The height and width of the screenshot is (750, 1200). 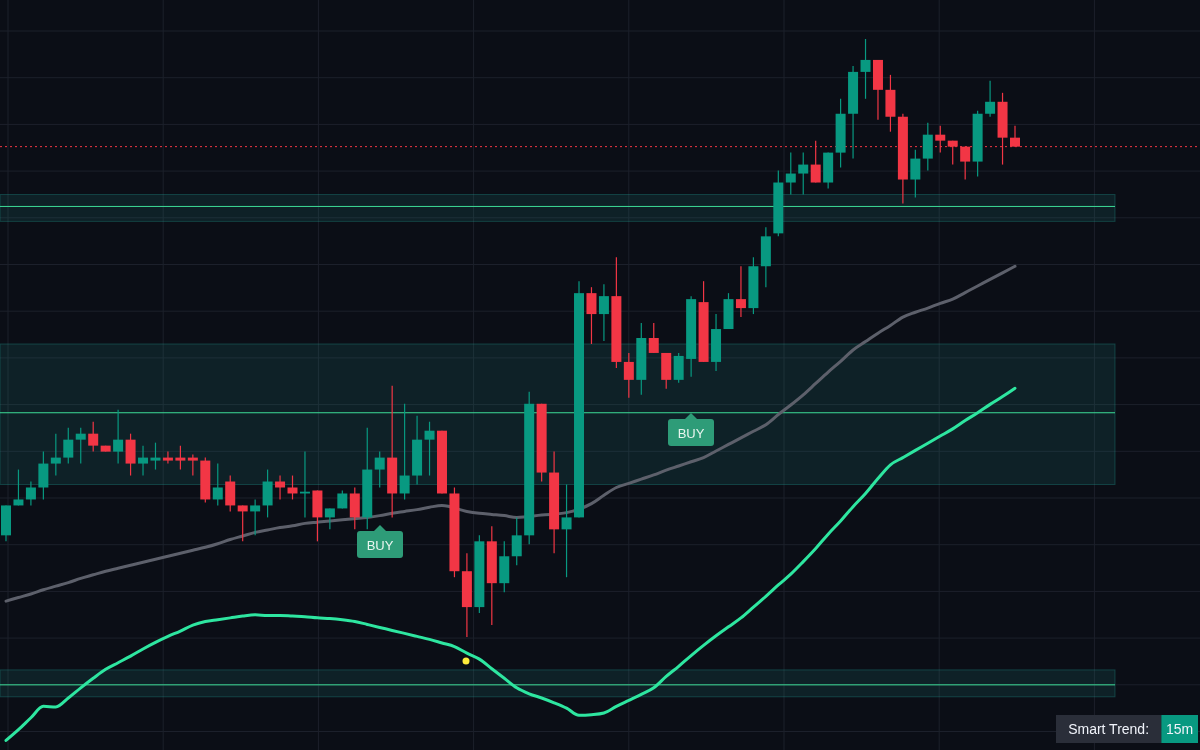 What do you see at coordinates (1109, 729) in the screenshot?
I see `text: Smart Trend:` at bounding box center [1109, 729].